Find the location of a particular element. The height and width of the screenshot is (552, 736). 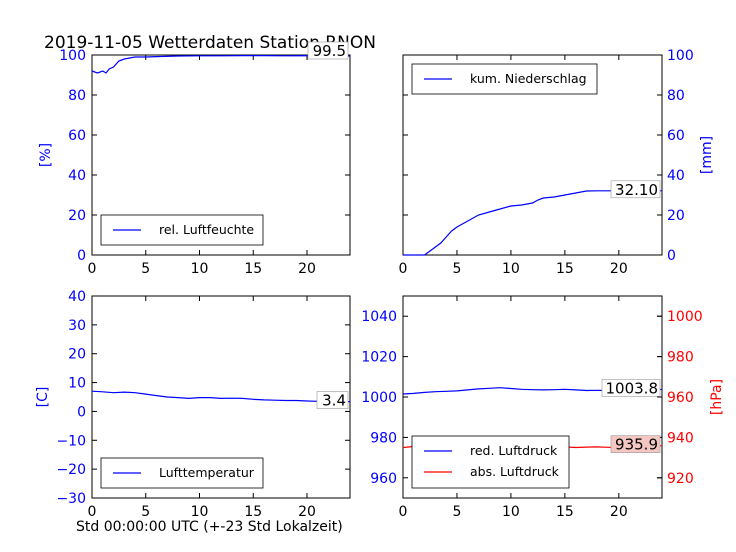

y-tick-label: 1020 is located at coordinates (379, 358).